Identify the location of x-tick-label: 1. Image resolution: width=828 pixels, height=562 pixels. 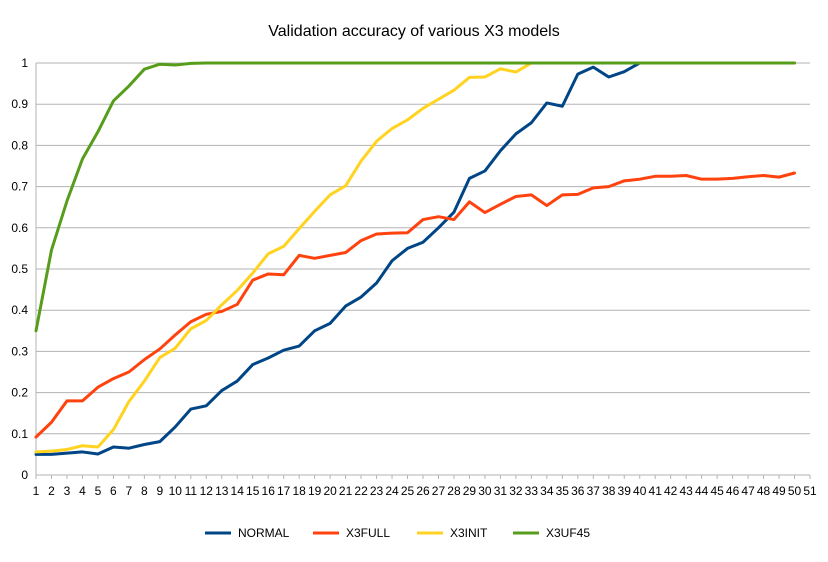
(36, 491).